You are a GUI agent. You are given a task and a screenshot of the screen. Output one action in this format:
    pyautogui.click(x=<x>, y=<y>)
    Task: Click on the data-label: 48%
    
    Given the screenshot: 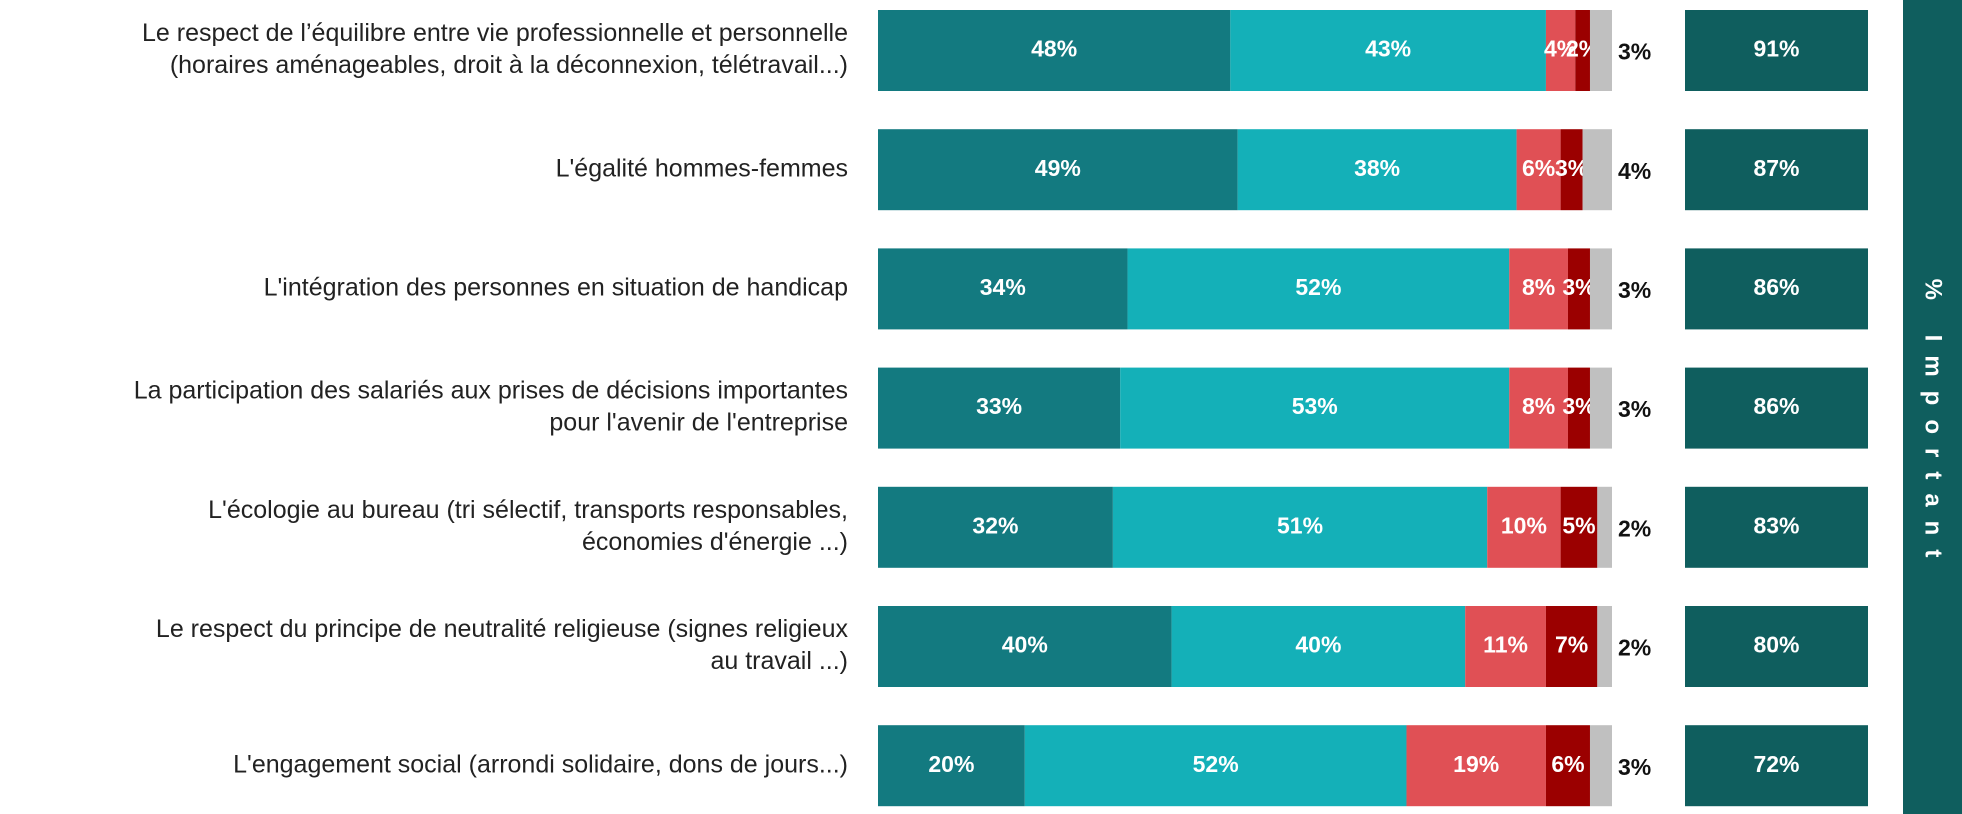 What is the action you would take?
    pyautogui.click(x=1054, y=49)
    